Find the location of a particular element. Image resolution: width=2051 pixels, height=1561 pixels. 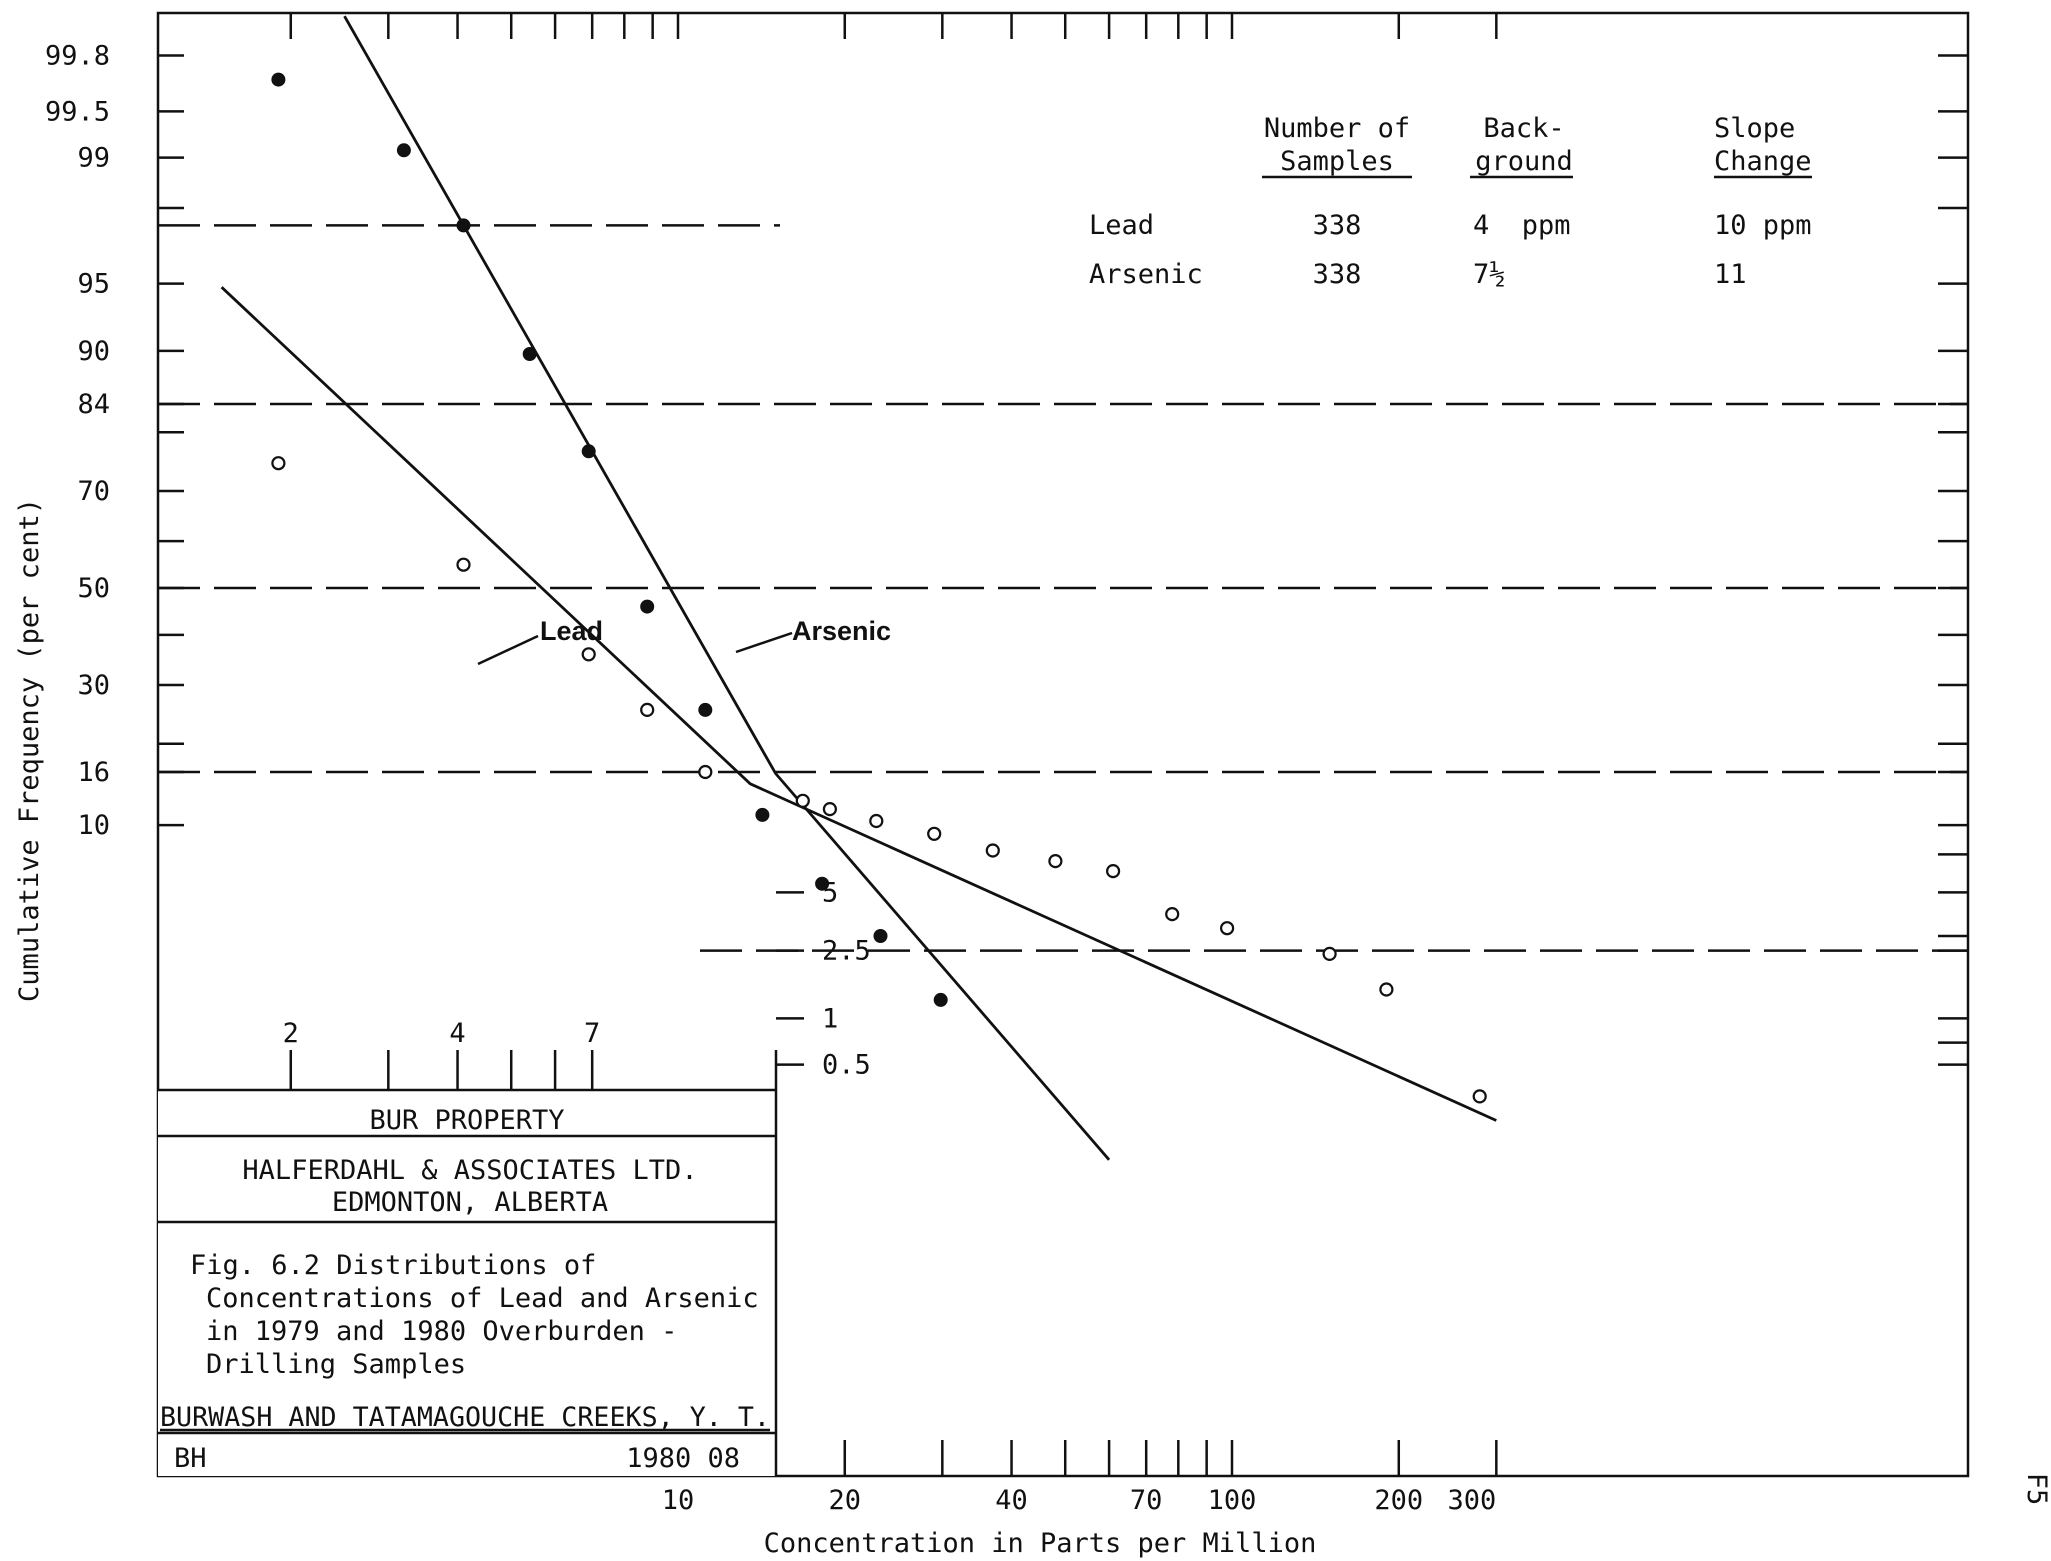

x-tick-label: 70 is located at coordinates (1146, 1500).